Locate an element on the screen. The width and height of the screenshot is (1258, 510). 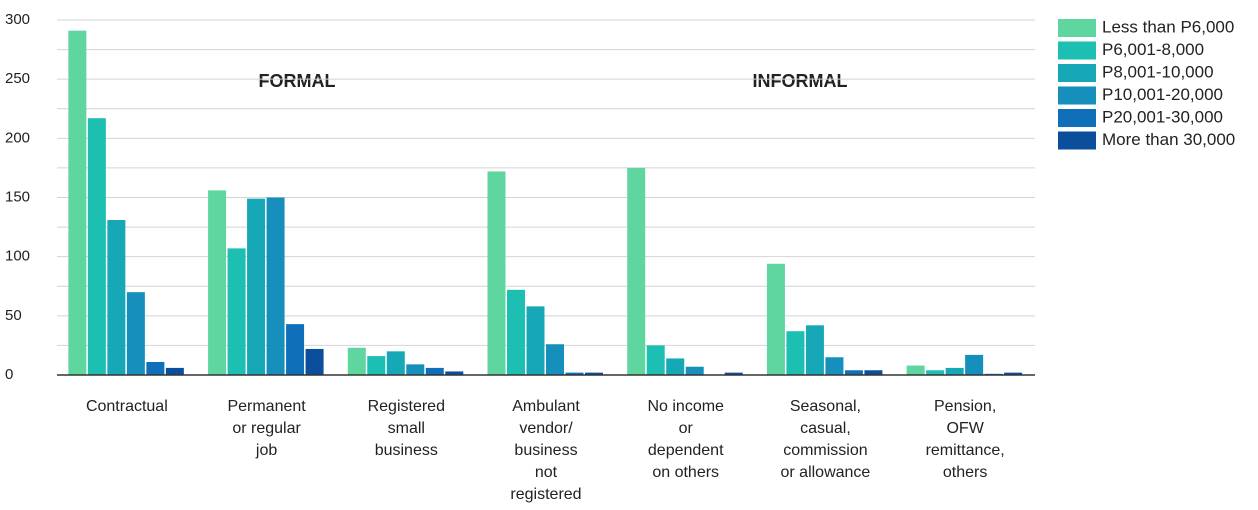
y-tick-label: 0 is located at coordinates (9, 374).